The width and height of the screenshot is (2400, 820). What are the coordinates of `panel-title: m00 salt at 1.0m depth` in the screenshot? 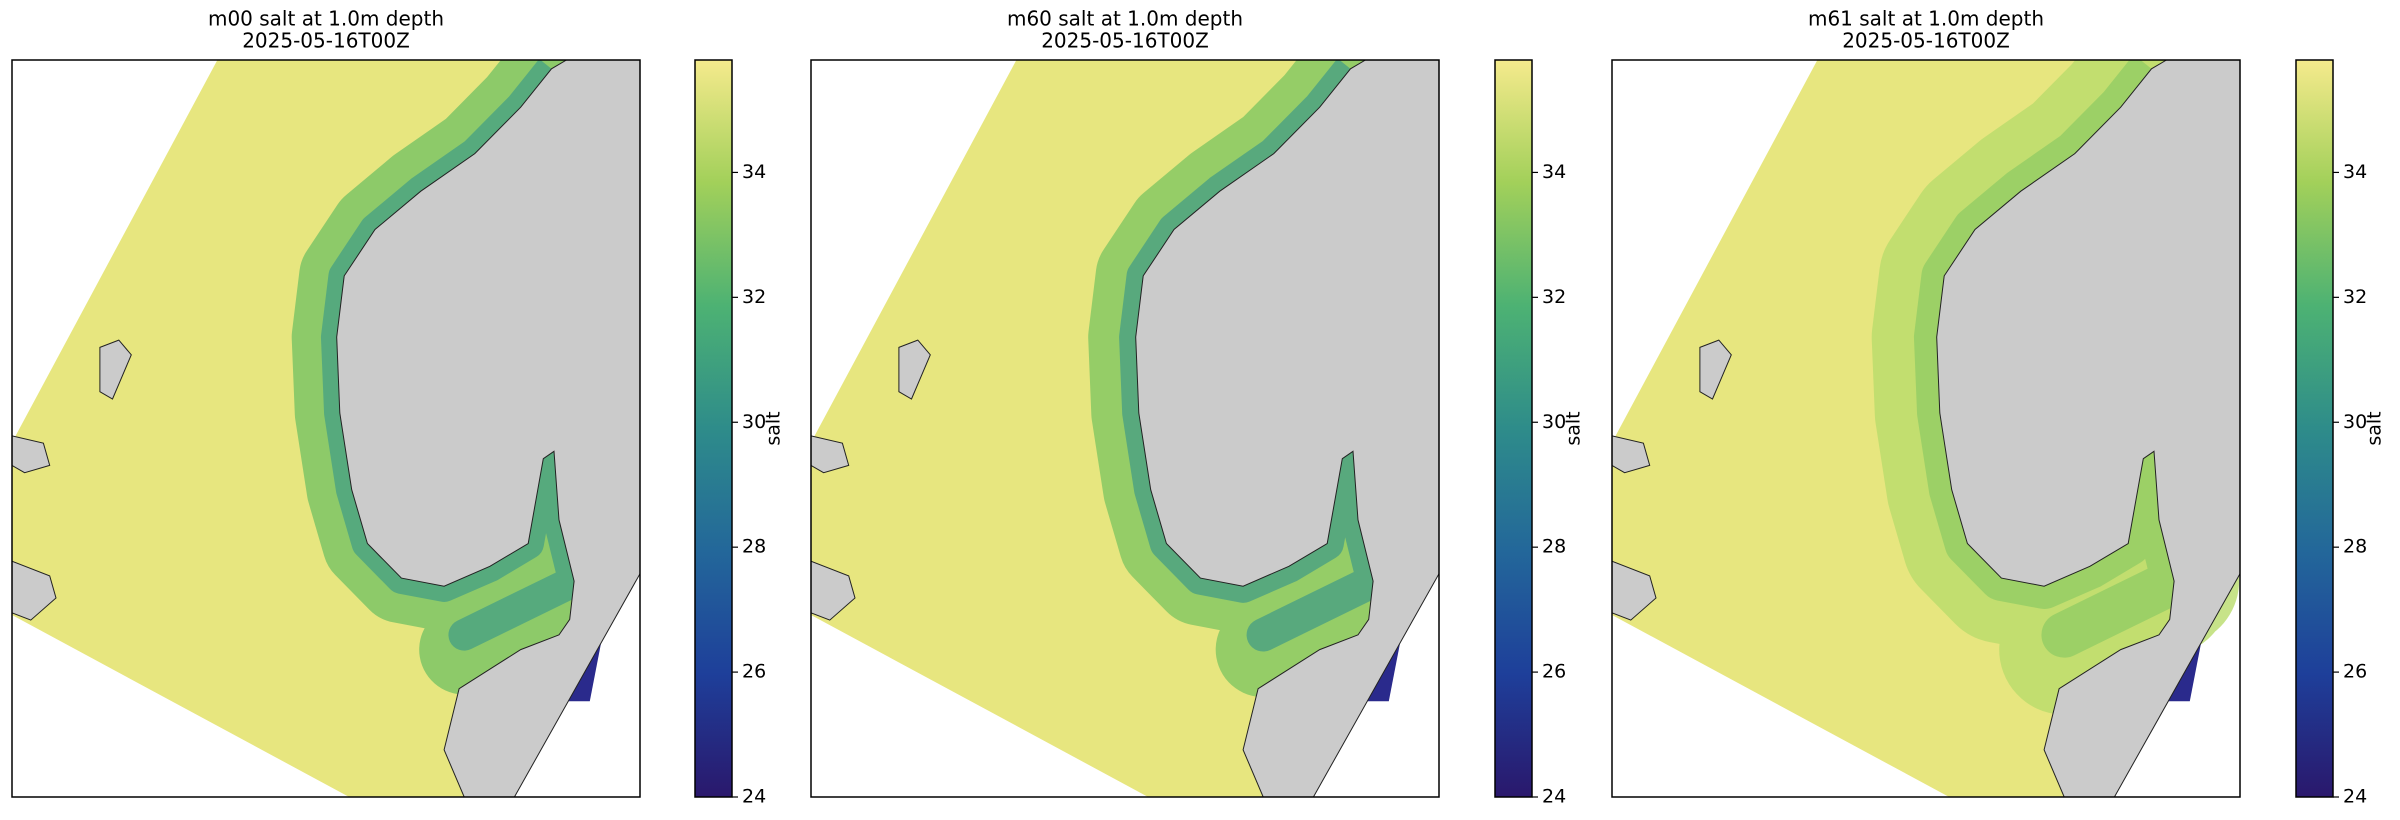 It's located at (326, 19).